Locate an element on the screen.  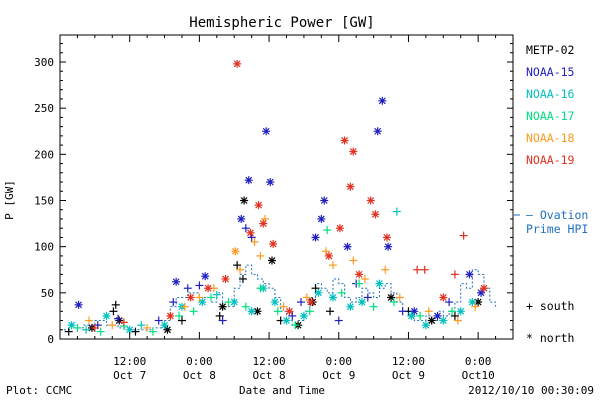
plot-timestamp: 2012/10/10 00:30:09 is located at coordinates (531, 390).